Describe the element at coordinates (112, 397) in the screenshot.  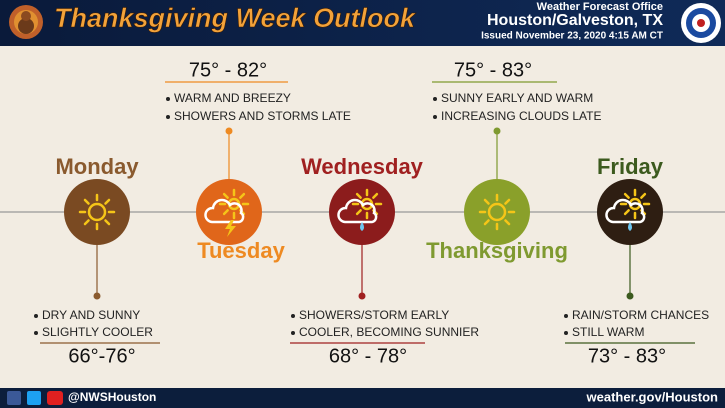
I see `handle: @NWSHouston` at that location.